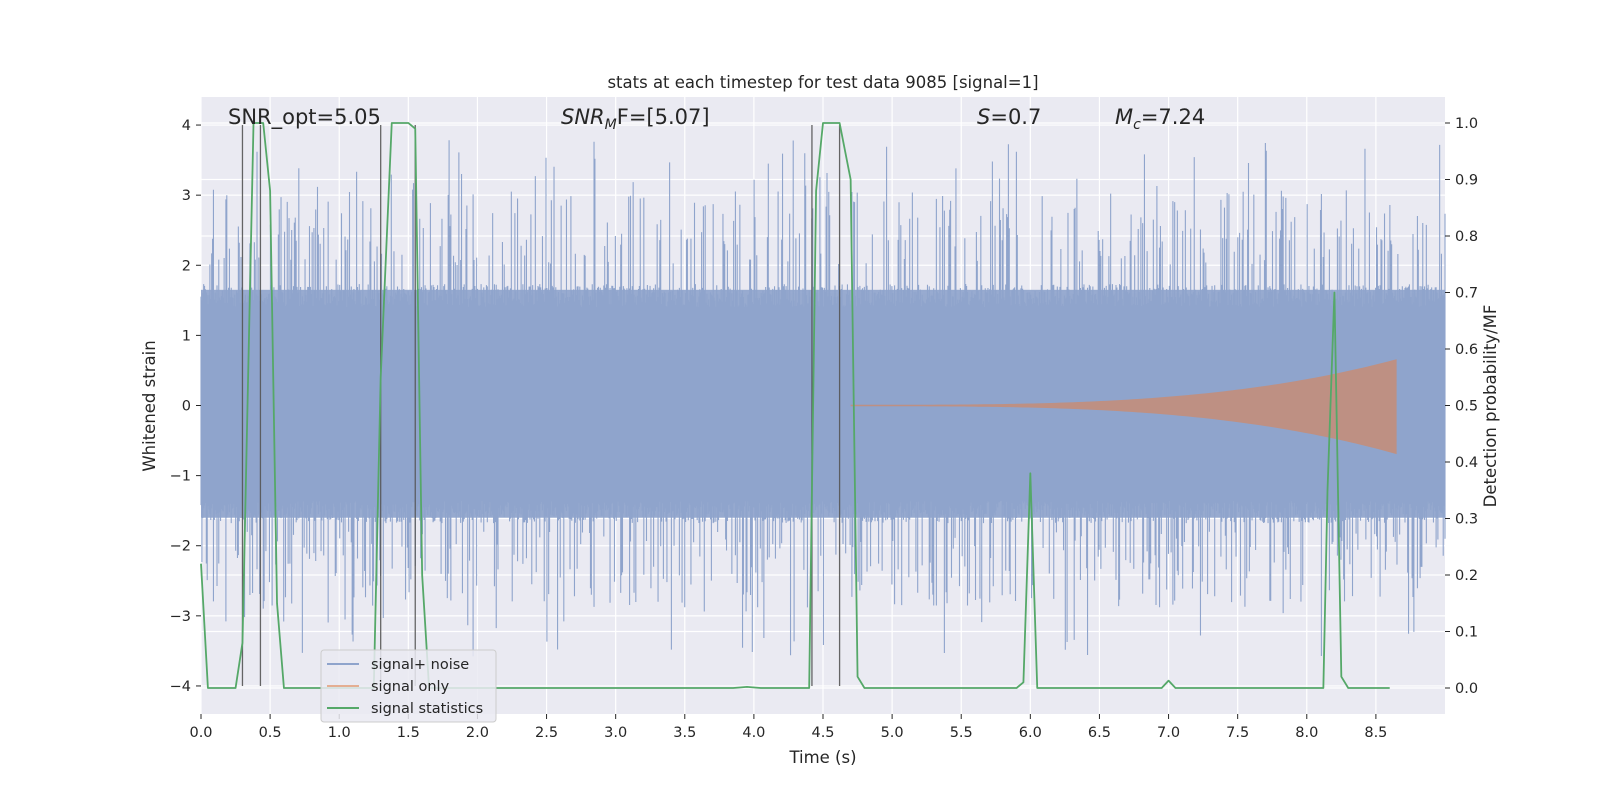 This screenshot has height=800, width=1600. Describe the element at coordinates (186, 126) in the screenshot. I see `y-tick-label: 4` at that location.